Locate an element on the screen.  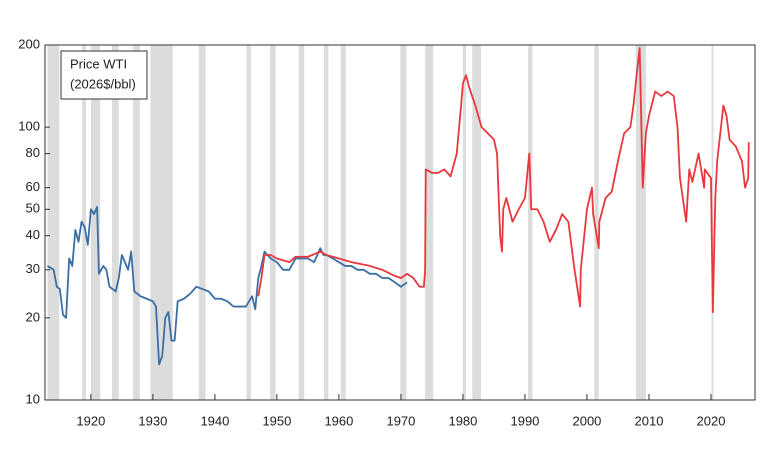
x-tick-label: 1970 is located at coordinates (400, 420).